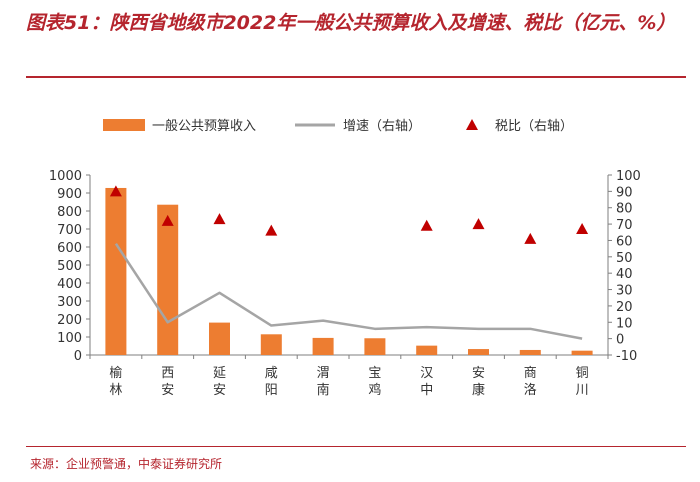 This screenshot has height=482, width=700. What do you see at coordinates (356, 446) in the screenshot?
I see `source-divider` at bounding box center [356, 446].